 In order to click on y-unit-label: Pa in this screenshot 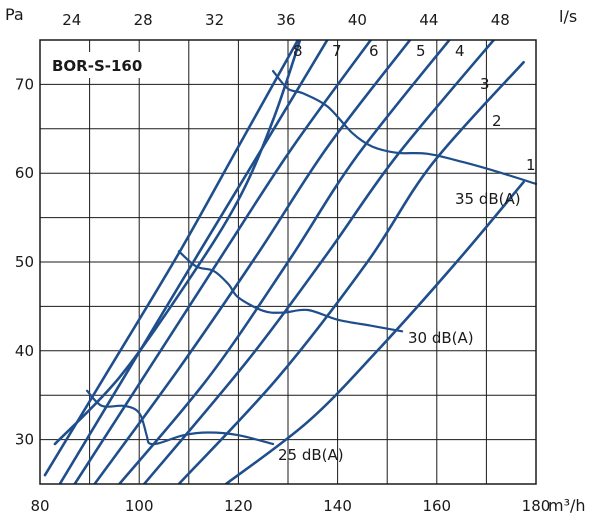, I will do `click(14, 14)`.